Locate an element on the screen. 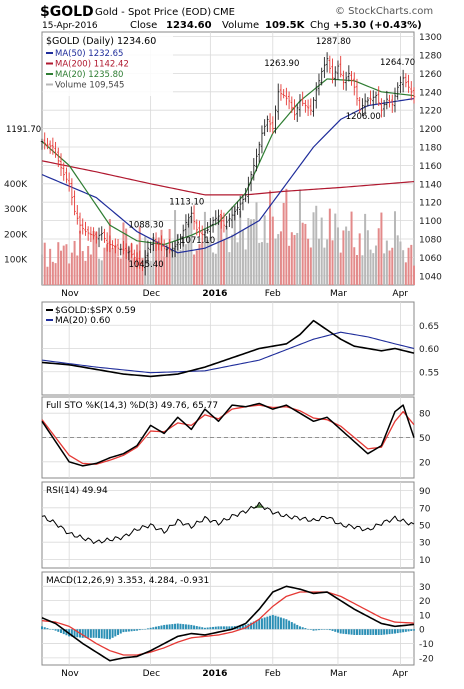 The width and height of the screenshot is (464, 689). volume-tick-label: 300K is located at coordinates (16, 210).